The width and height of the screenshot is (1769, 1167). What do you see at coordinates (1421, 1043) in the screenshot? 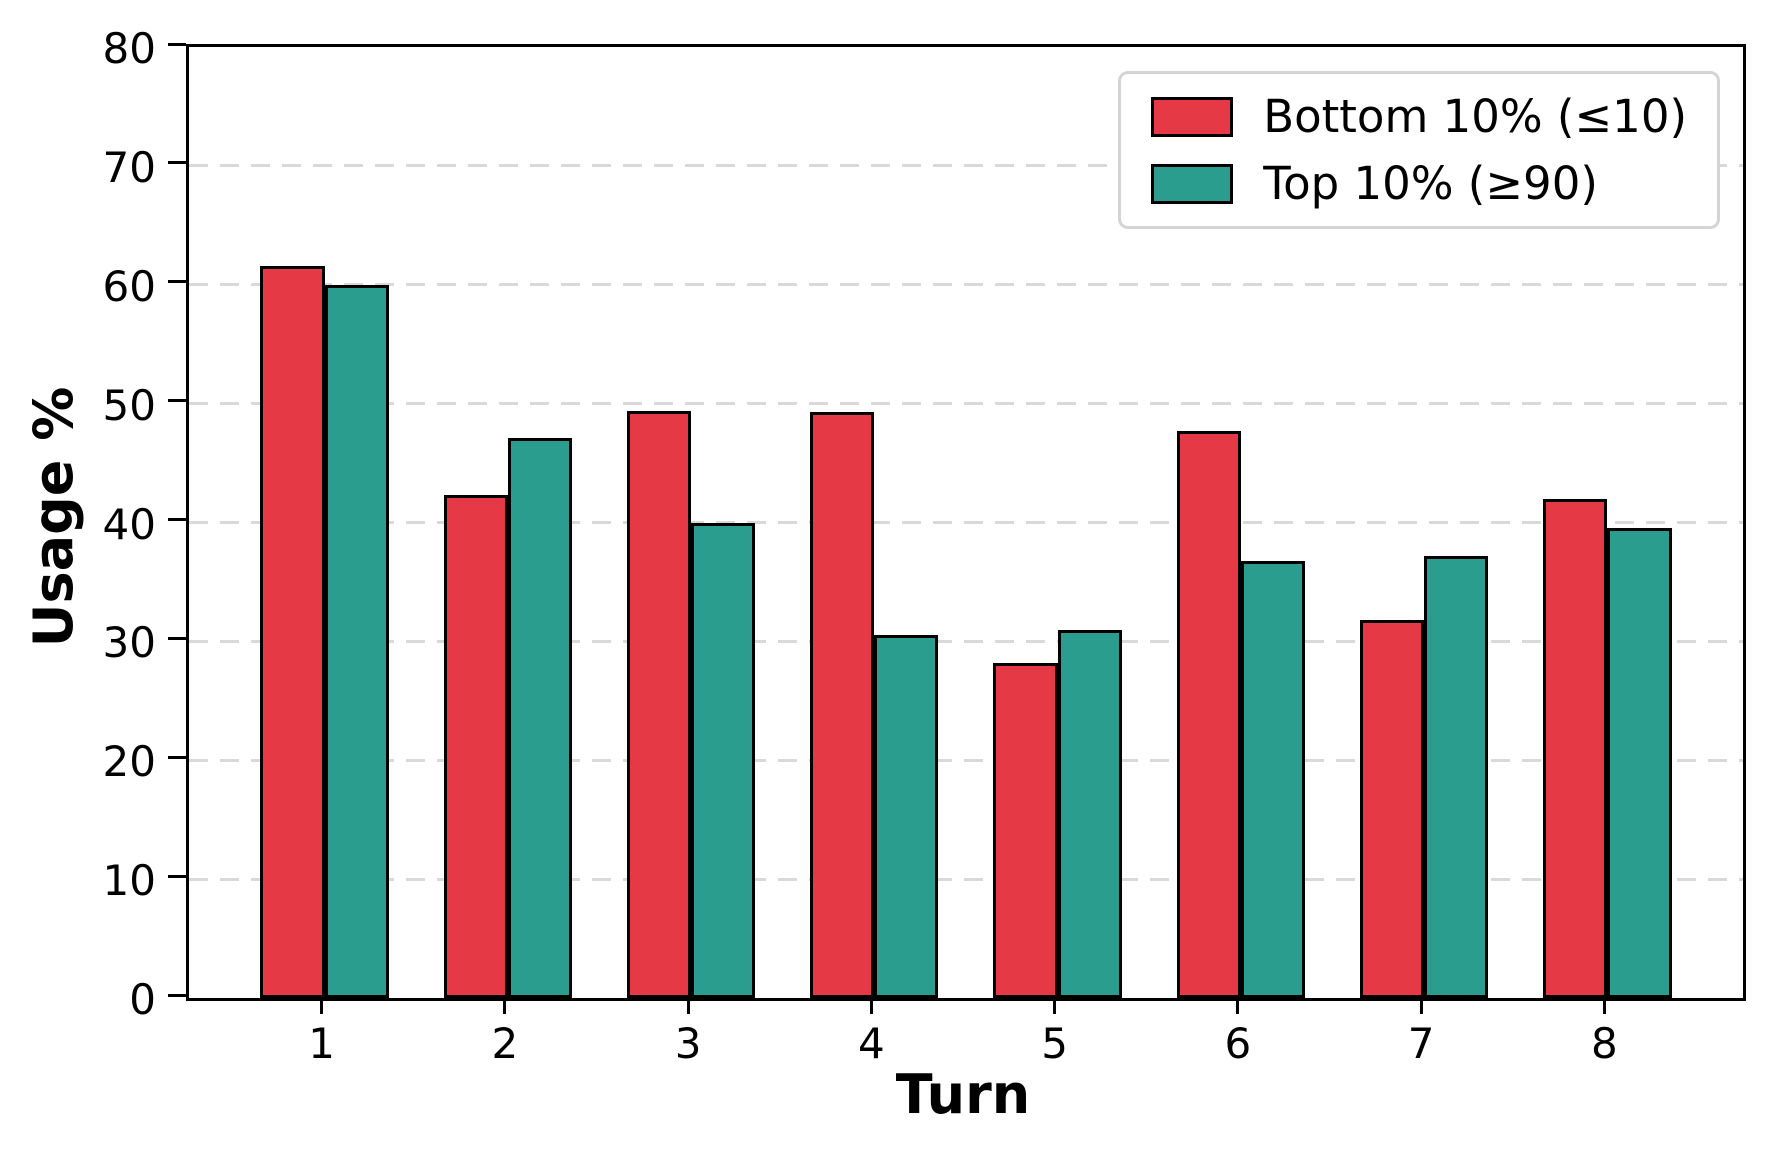
I see `x-tick-label-7: 7` at bounding box center [1421, 1043].